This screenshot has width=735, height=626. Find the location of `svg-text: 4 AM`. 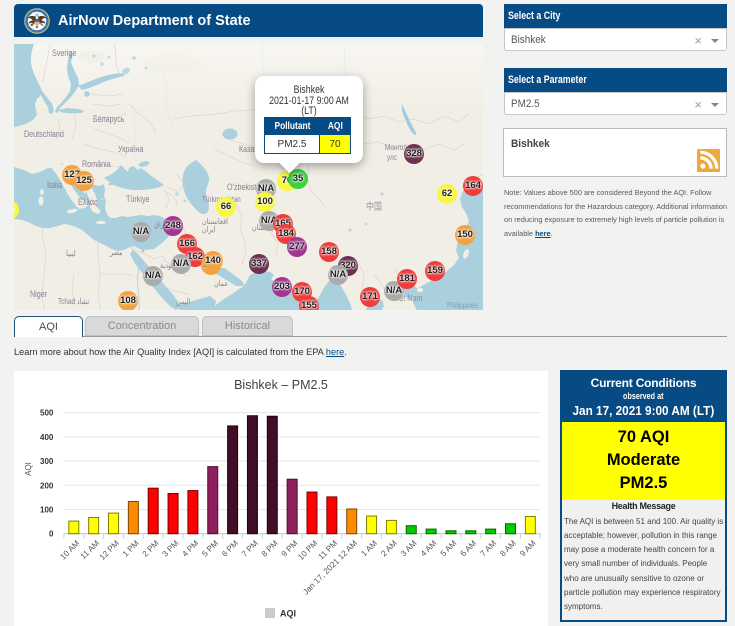

svg-text: 4 AM is located at coordinates (429, 549).